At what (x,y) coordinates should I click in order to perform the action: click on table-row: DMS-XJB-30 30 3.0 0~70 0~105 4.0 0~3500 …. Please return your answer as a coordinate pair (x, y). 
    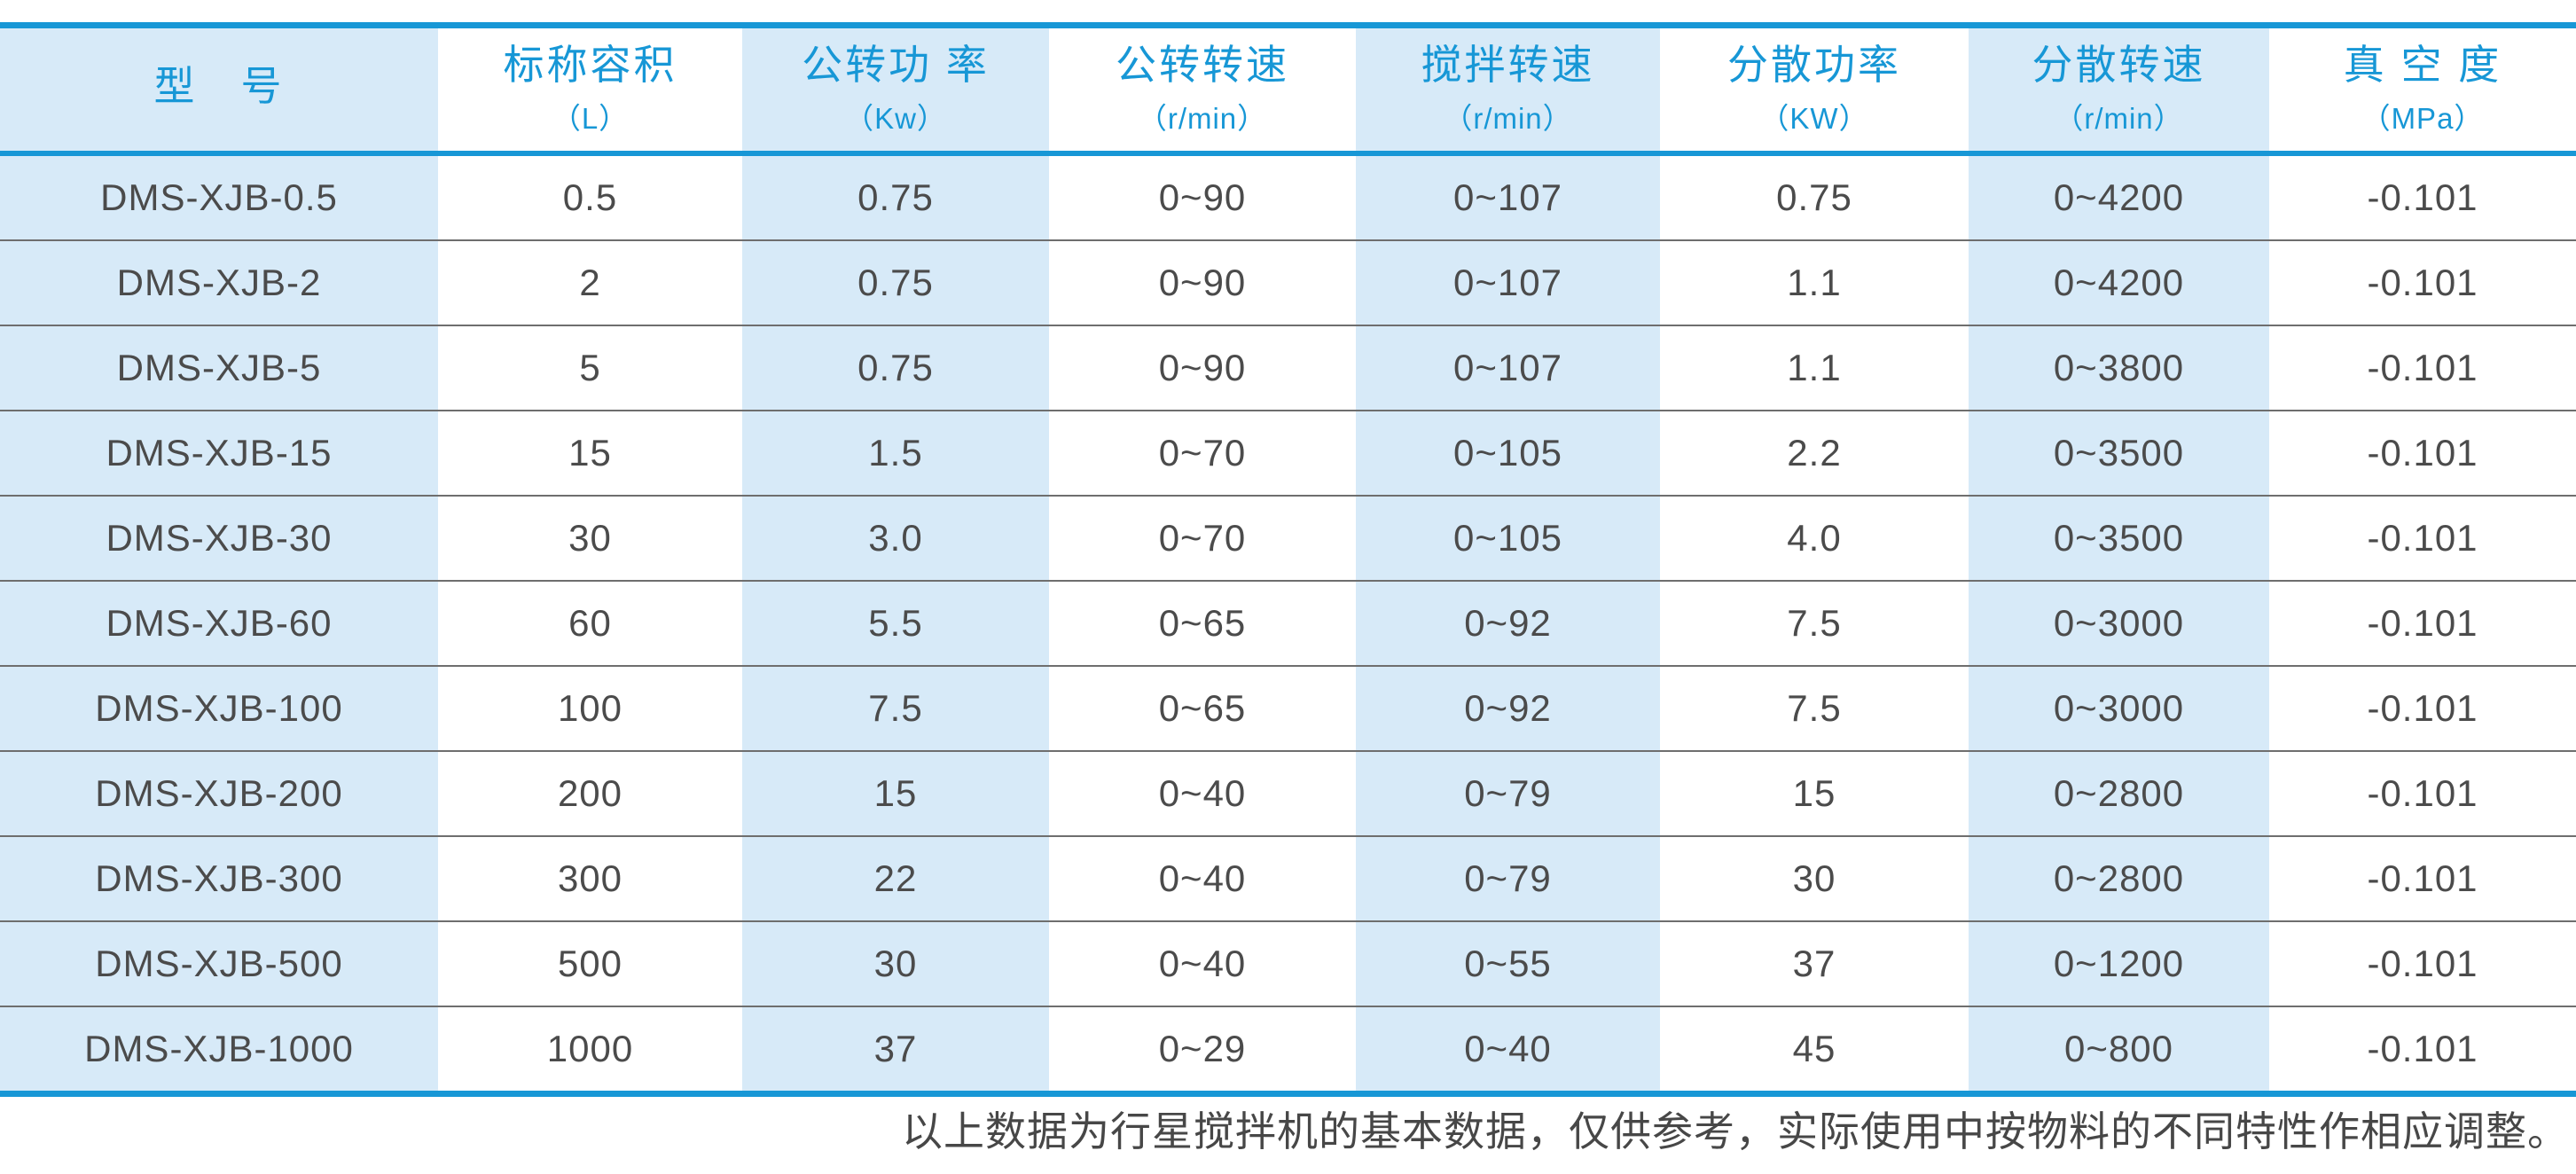
    Looking at the image, I should click on (1288, 538).